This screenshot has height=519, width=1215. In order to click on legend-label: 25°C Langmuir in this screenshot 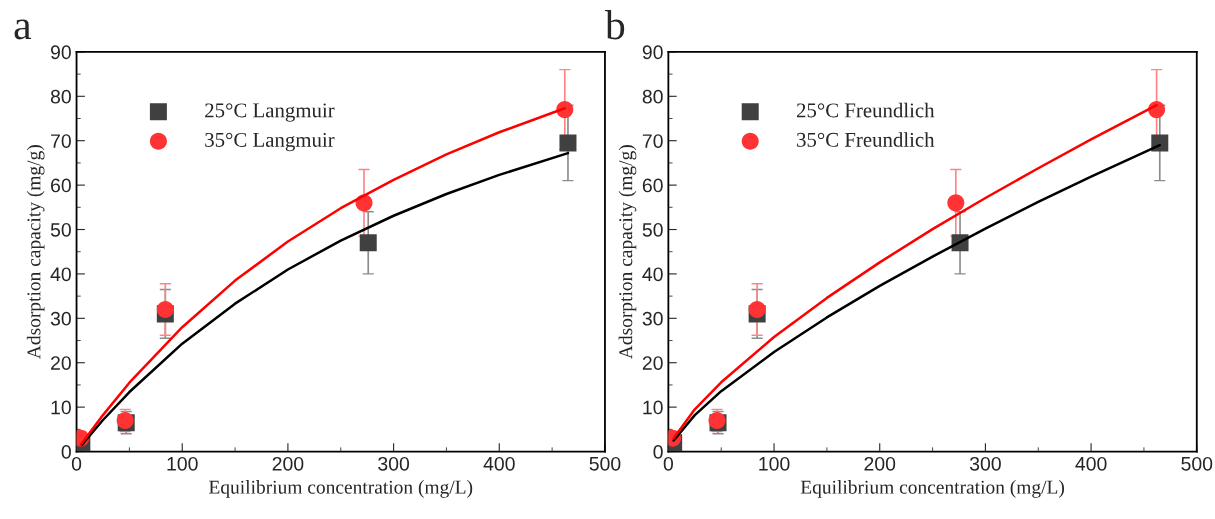, I will do `click(270, 112)`.